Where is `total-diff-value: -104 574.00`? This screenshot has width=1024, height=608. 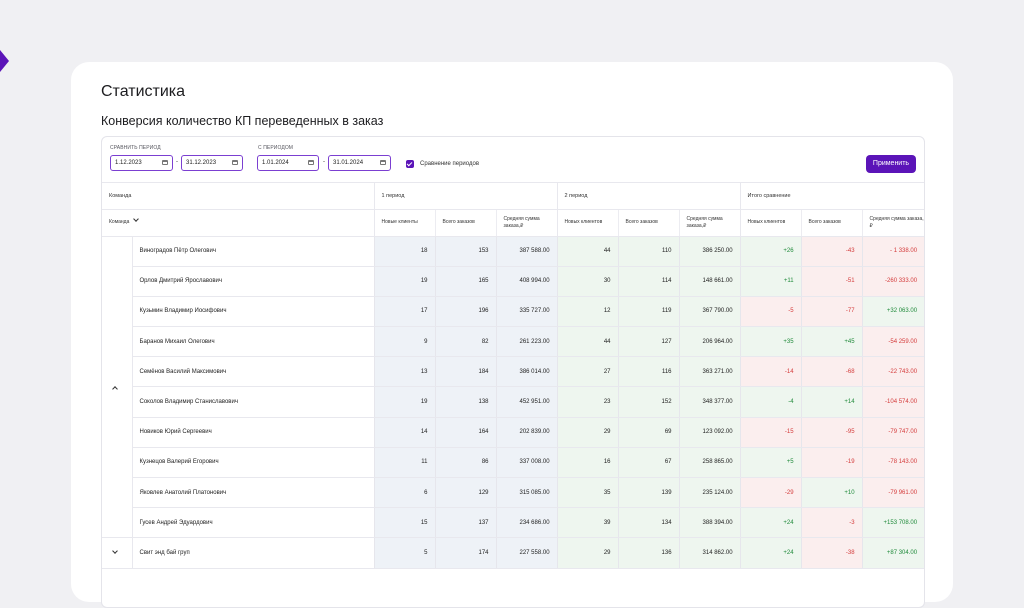 total-diff-value: -104 574.00 is located at coordinates (892, 402).